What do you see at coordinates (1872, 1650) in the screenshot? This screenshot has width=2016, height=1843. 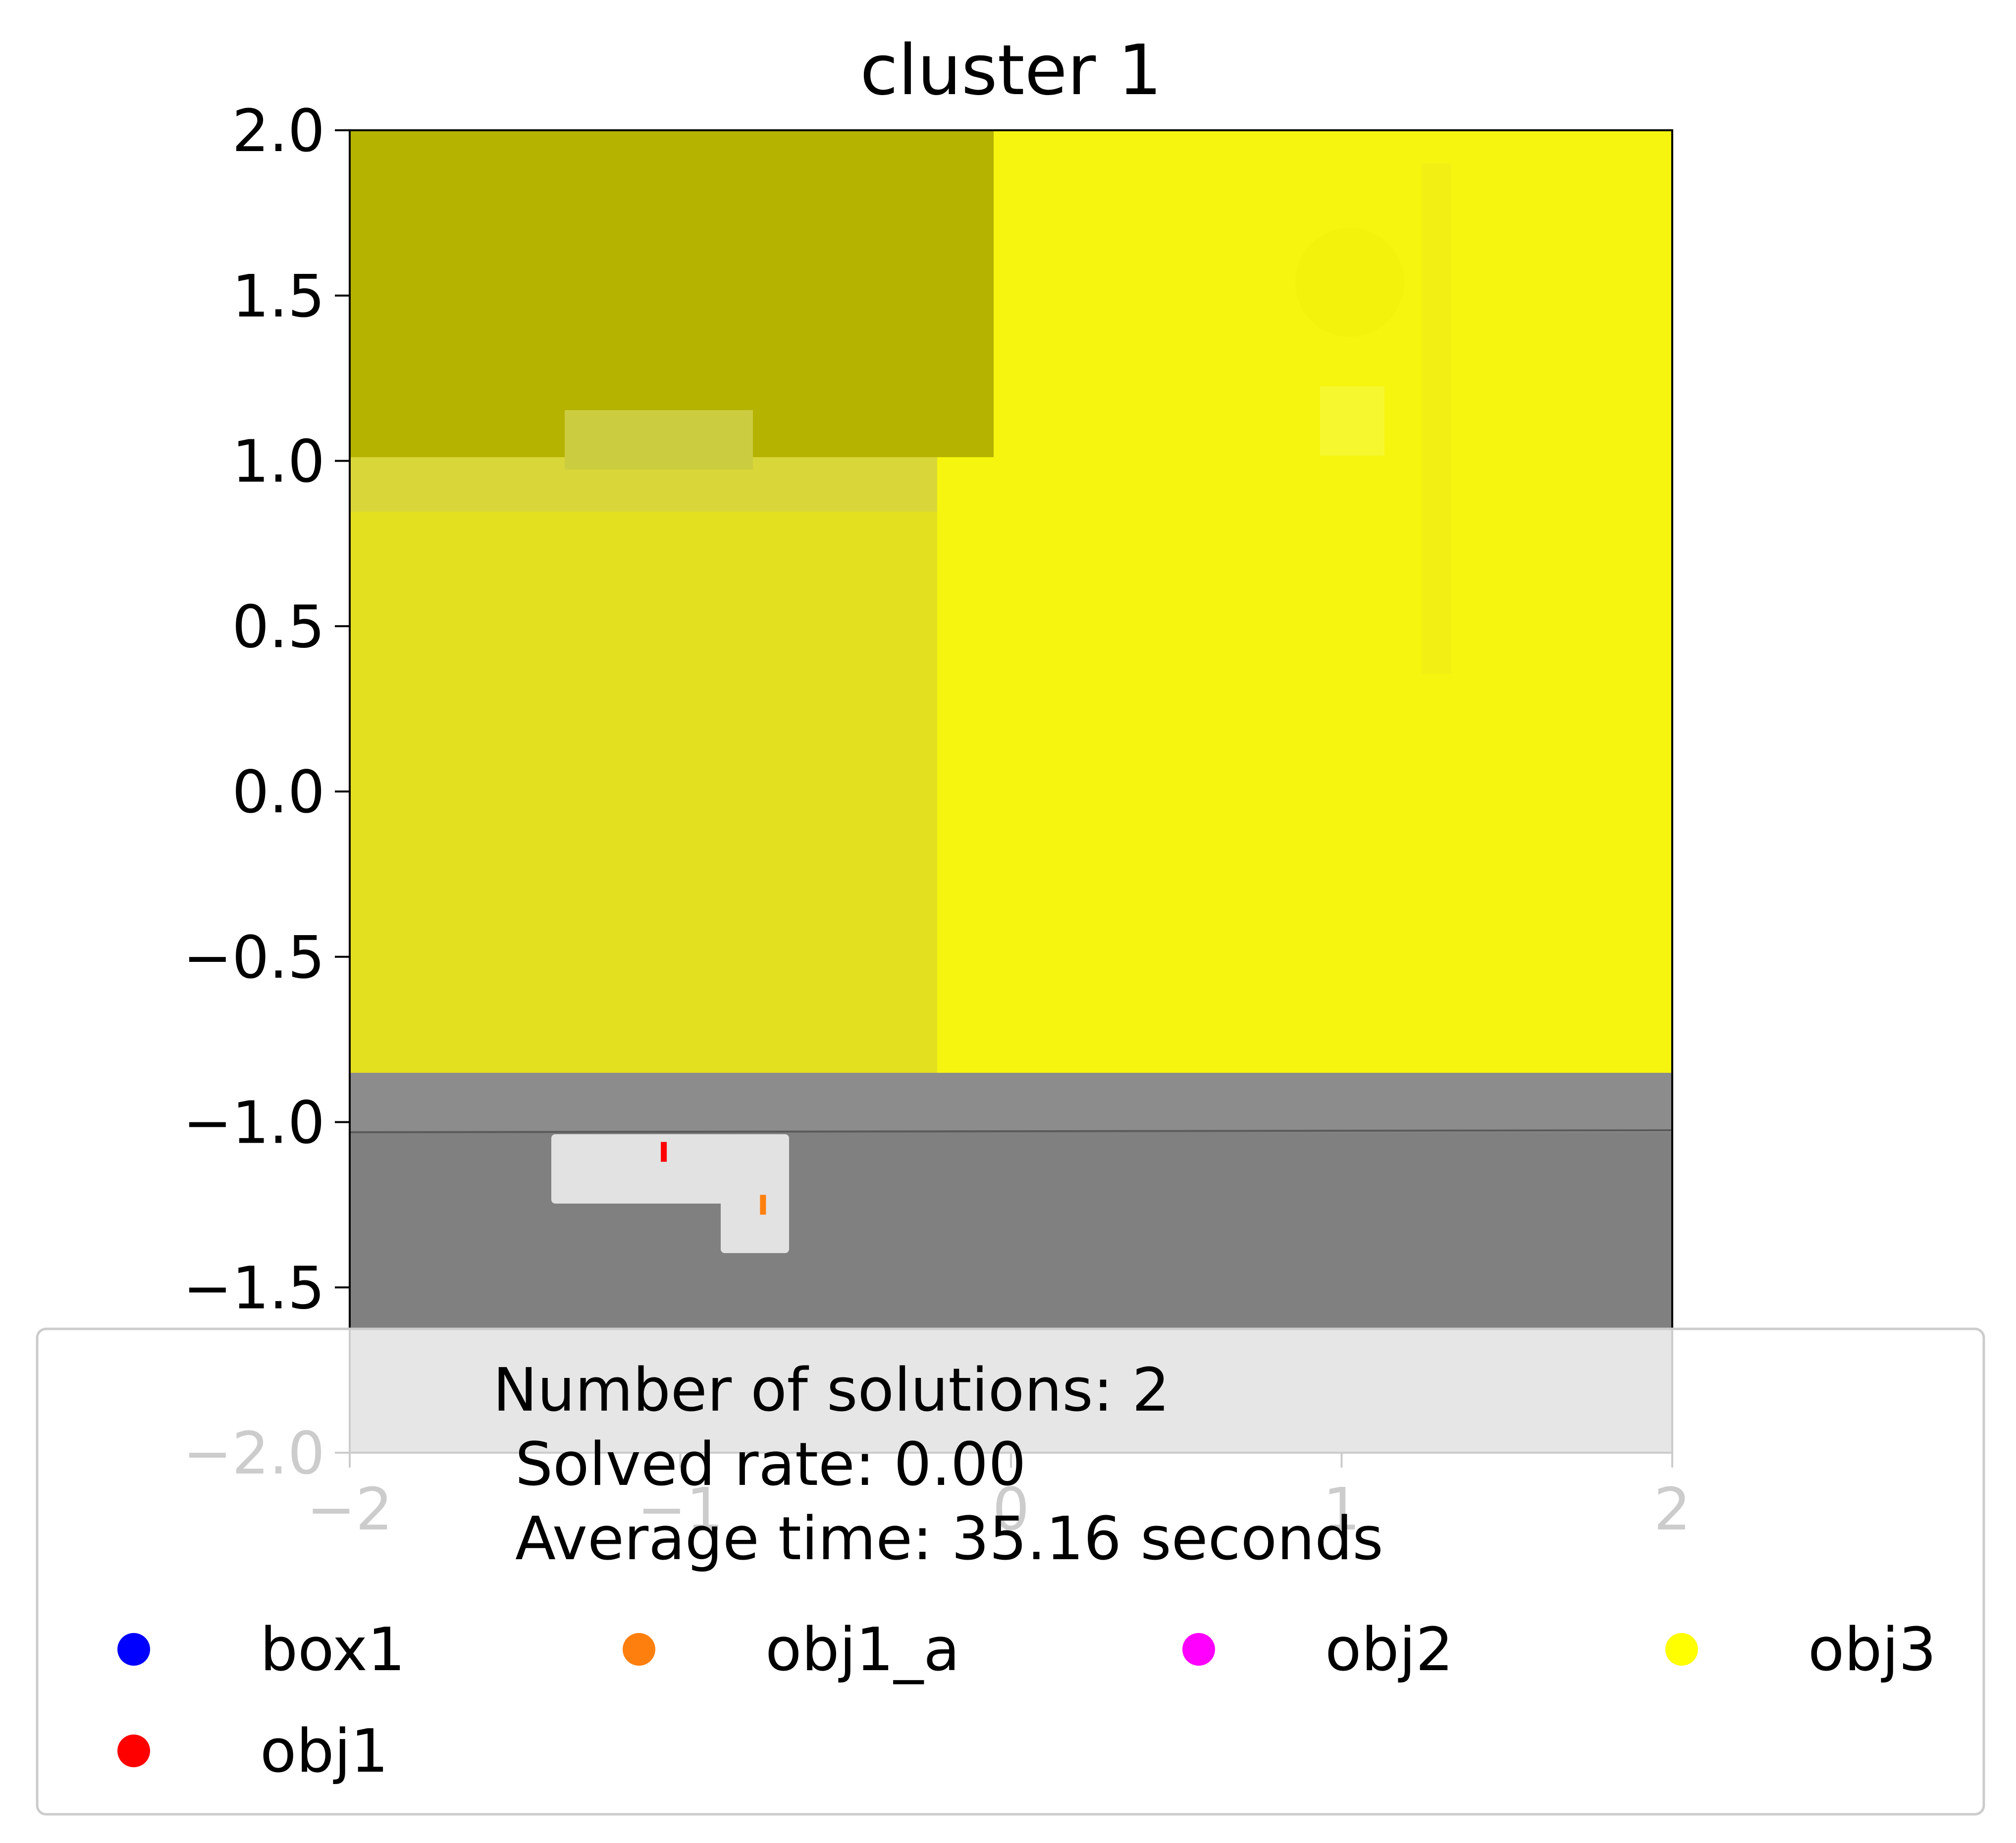 I see `legend-label-obj3: obj3` at bounding box center [1872, 1650].